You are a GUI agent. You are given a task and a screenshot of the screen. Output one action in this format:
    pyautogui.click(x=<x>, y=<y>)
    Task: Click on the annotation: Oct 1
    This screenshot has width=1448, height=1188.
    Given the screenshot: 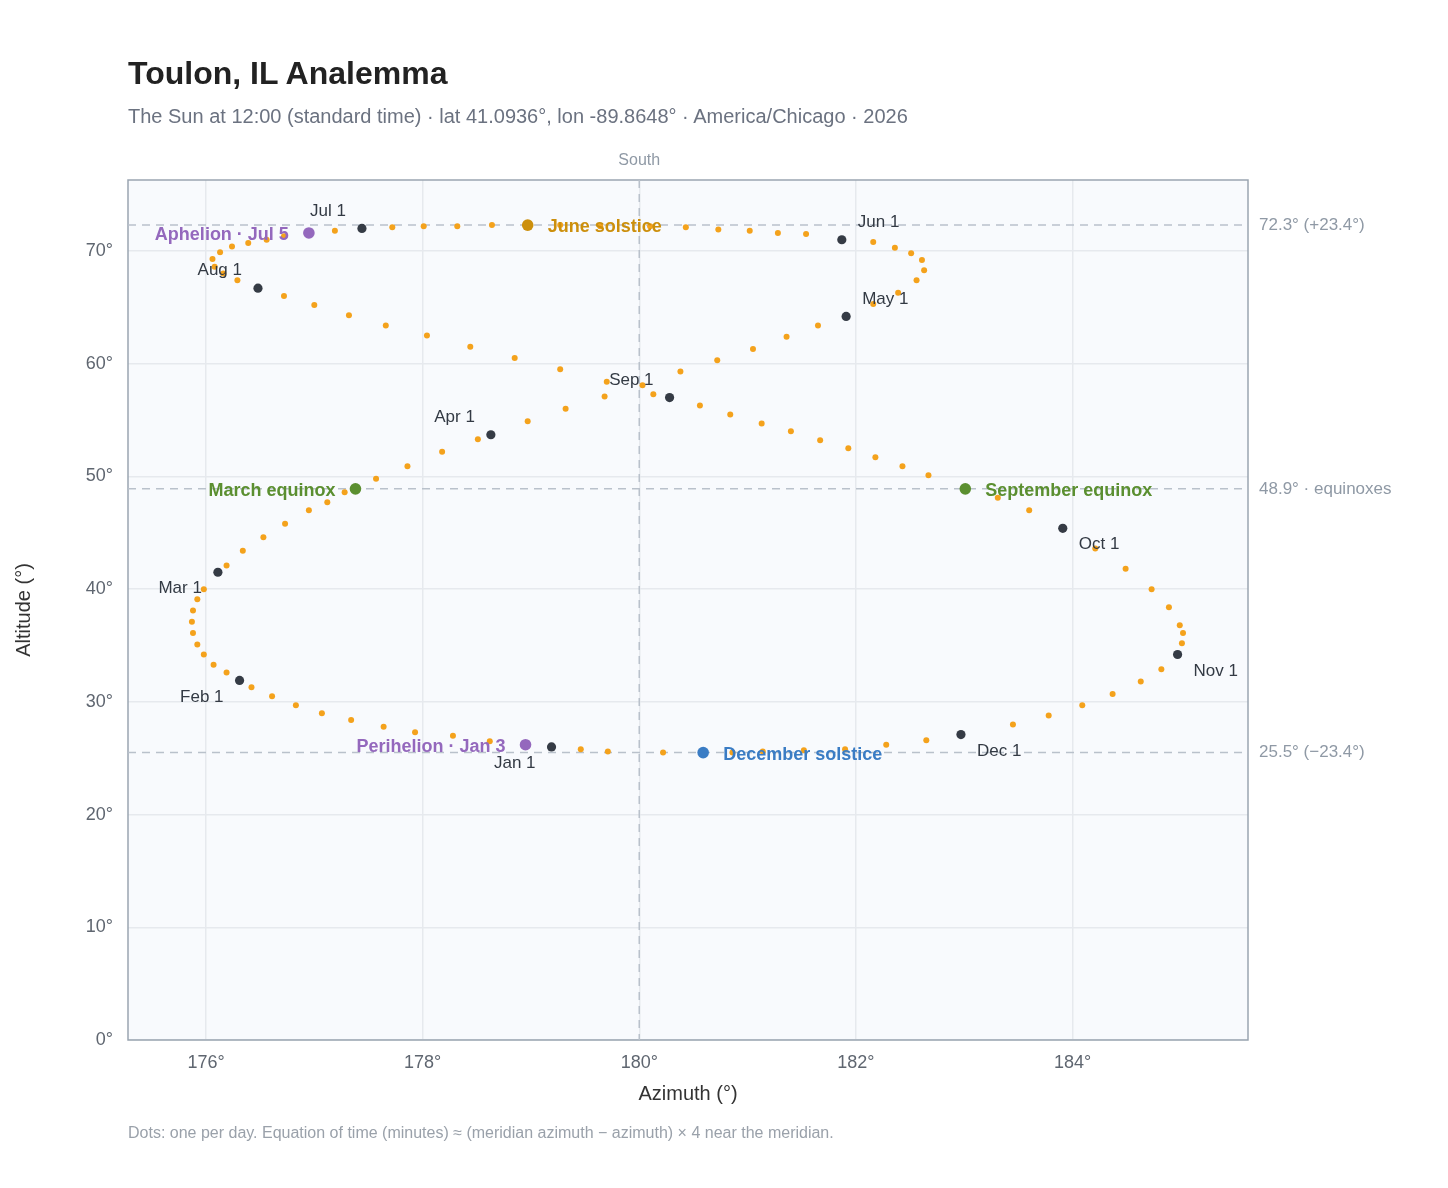 What is the action you would take?
    pyautogui.click(x=1099, y=544)
    